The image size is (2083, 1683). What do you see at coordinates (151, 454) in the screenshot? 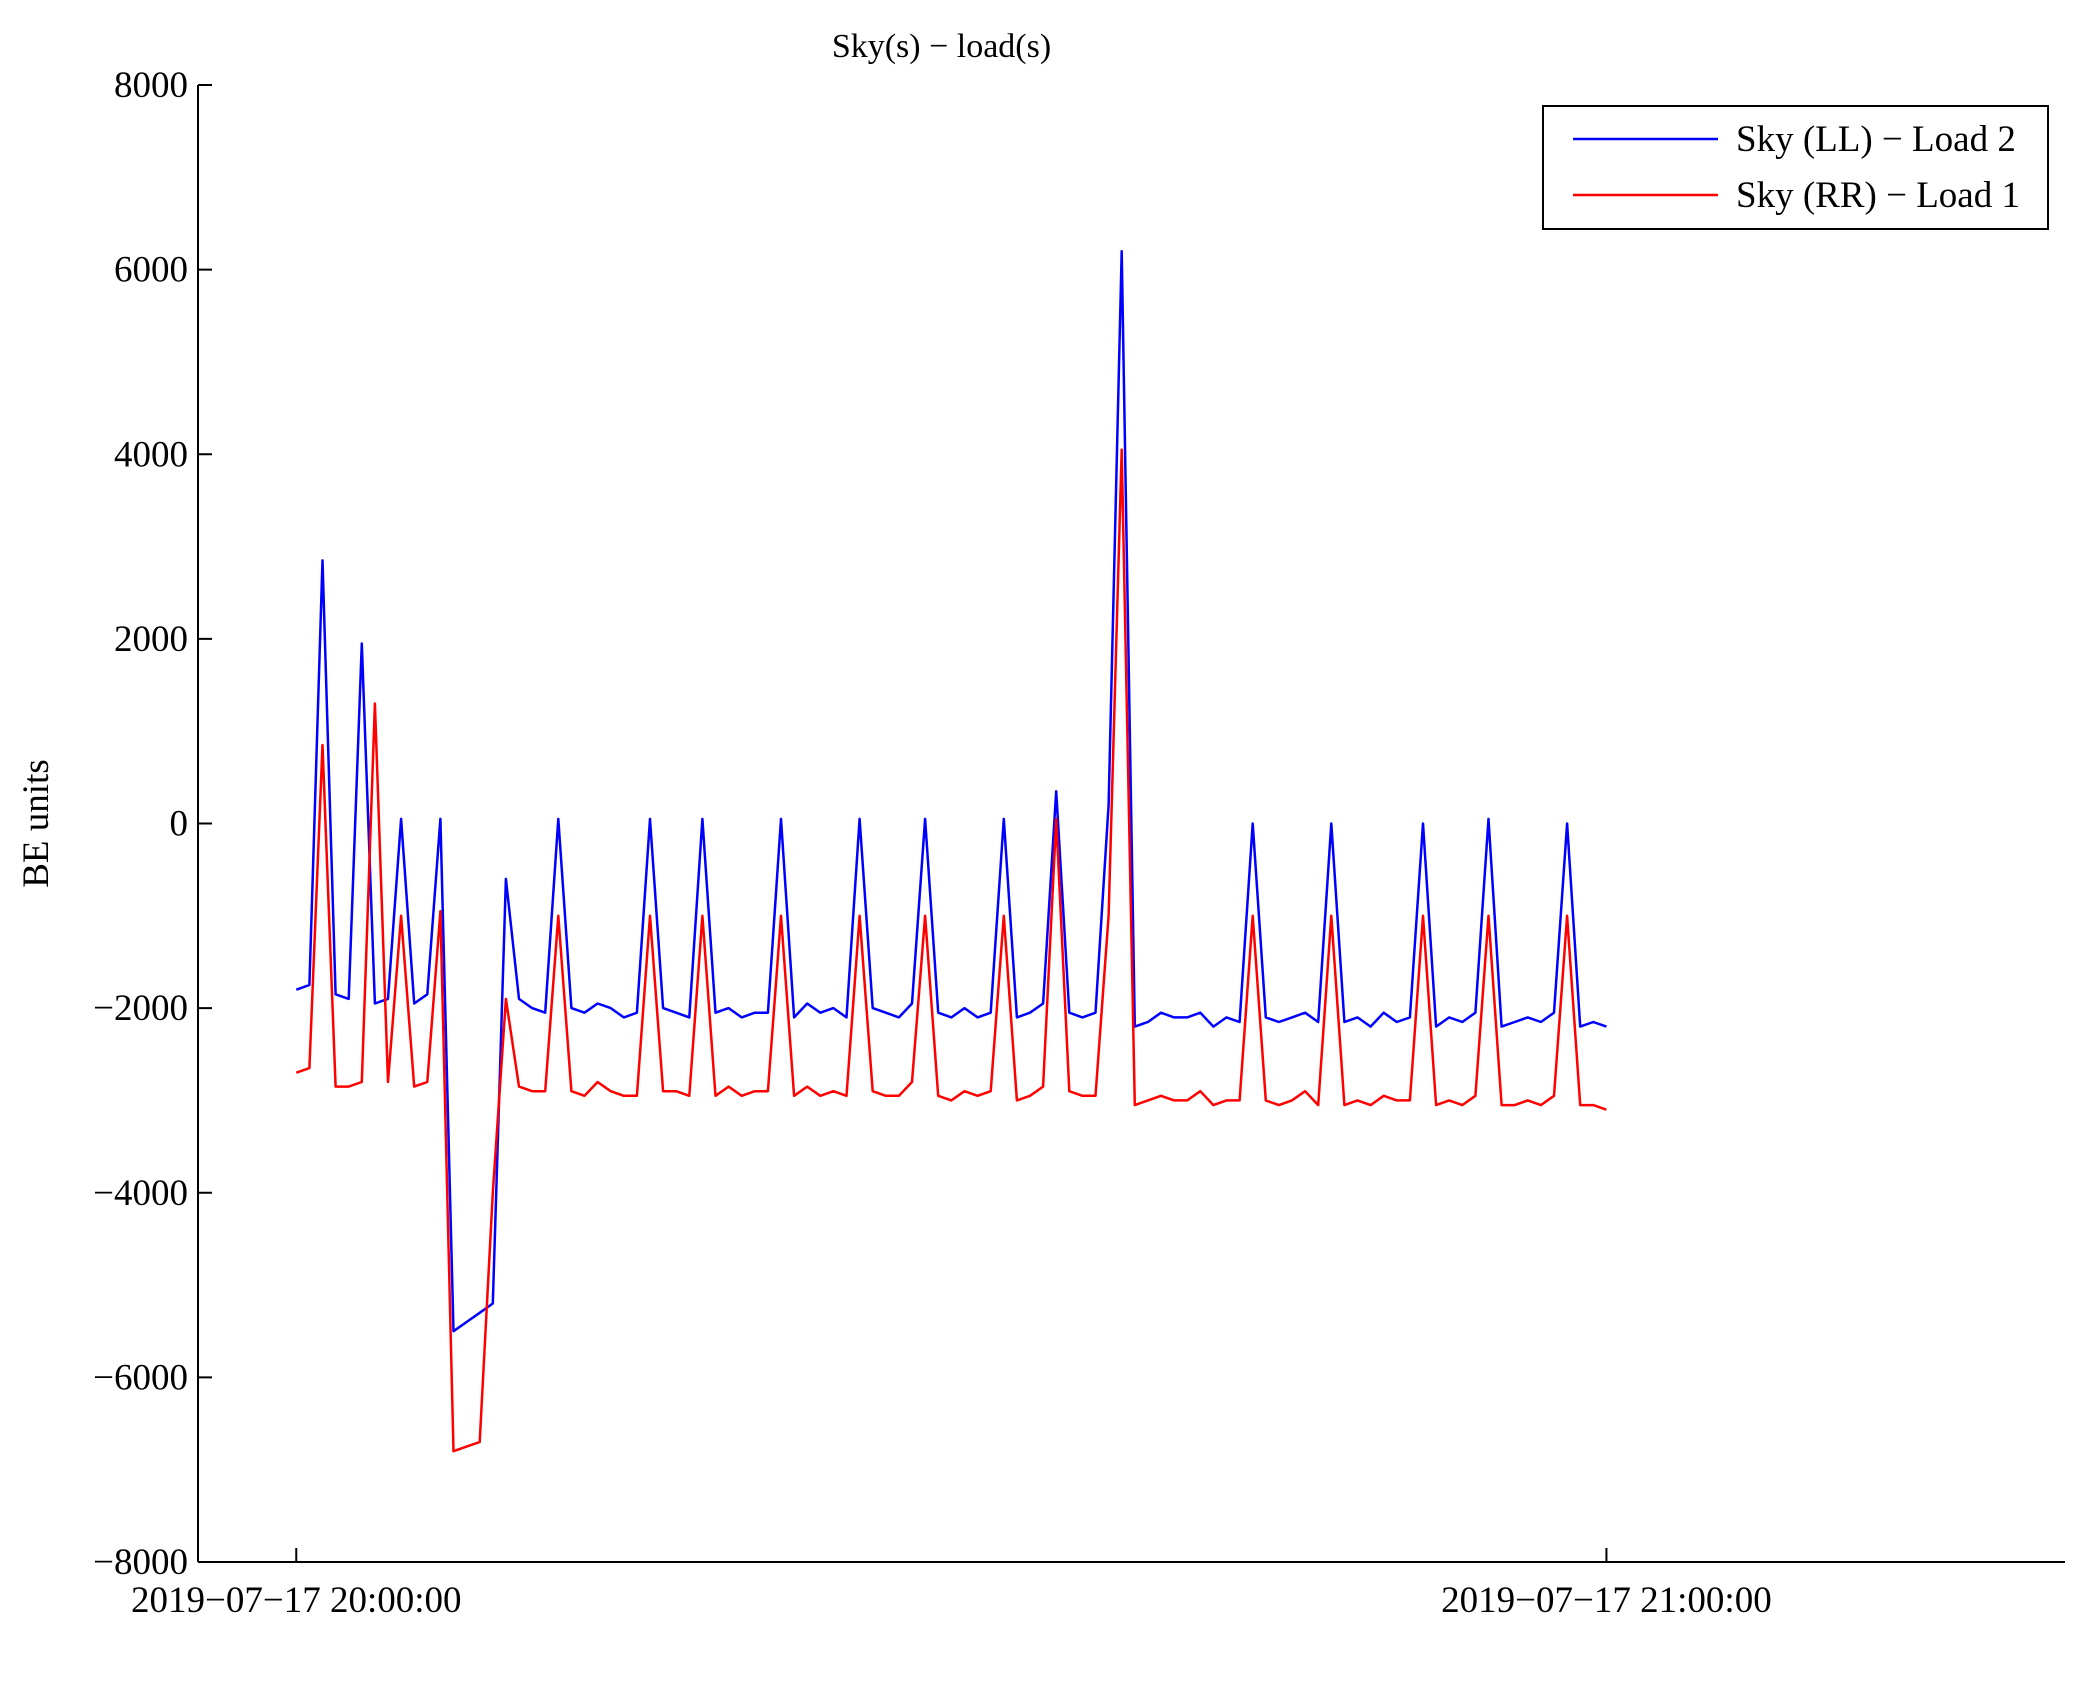
I see `y-tick-label: 4000` at bounding box center [151, 454].